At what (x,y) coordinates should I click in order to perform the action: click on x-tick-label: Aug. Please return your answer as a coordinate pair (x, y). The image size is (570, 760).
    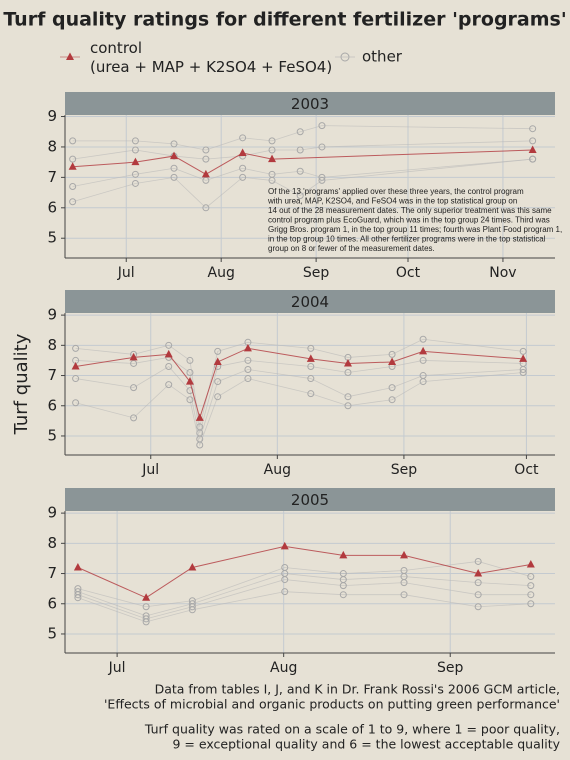
    Looking at the image, I should click on (283, 668).